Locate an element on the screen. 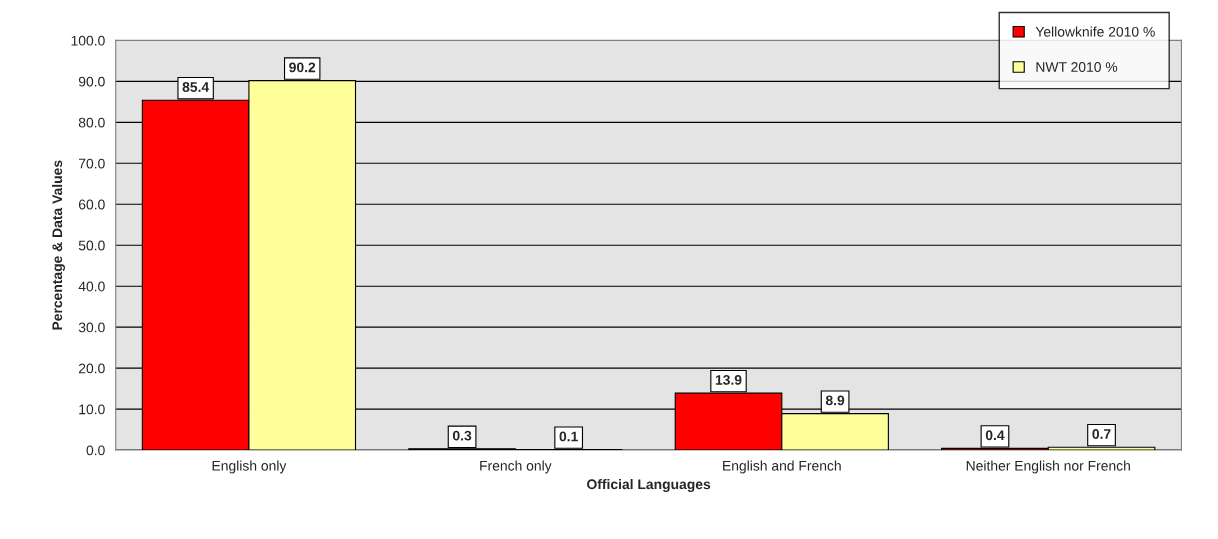 Image resolution: width=1218 pixels, height=539 pixels. x-tick-label: English only is located at coordinates (249, 467).